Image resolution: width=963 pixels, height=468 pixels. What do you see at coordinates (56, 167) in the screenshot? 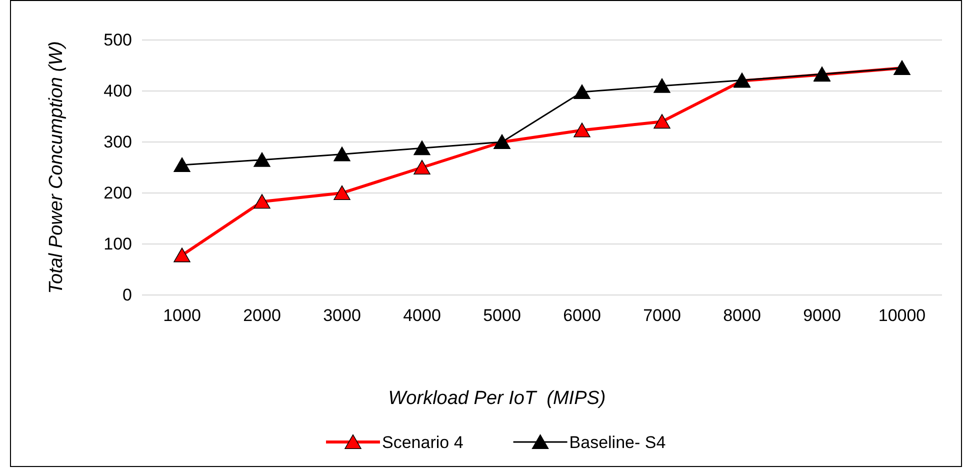
I see `y-axis-title: Total Power Concumption (W)` at bounding box center [56, 167].